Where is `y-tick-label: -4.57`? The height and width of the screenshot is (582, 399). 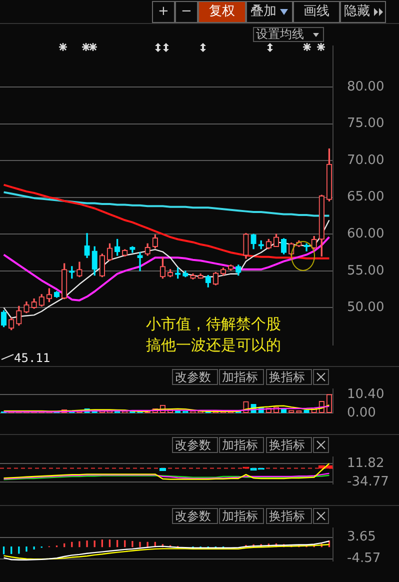 y-tick-label: -4.57 is located at coordinates (364, 558).